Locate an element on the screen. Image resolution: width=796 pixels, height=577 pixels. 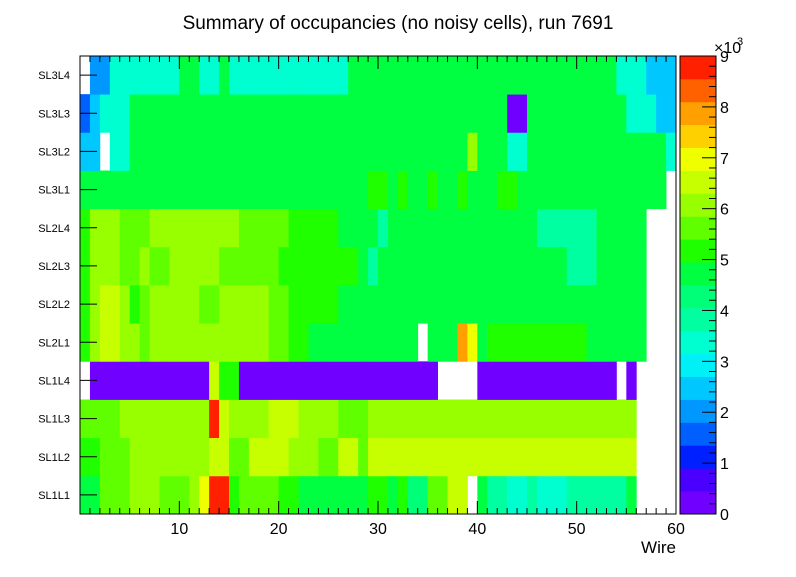
colorbar-tick-label: 8 is located at coordinates (724, 108).